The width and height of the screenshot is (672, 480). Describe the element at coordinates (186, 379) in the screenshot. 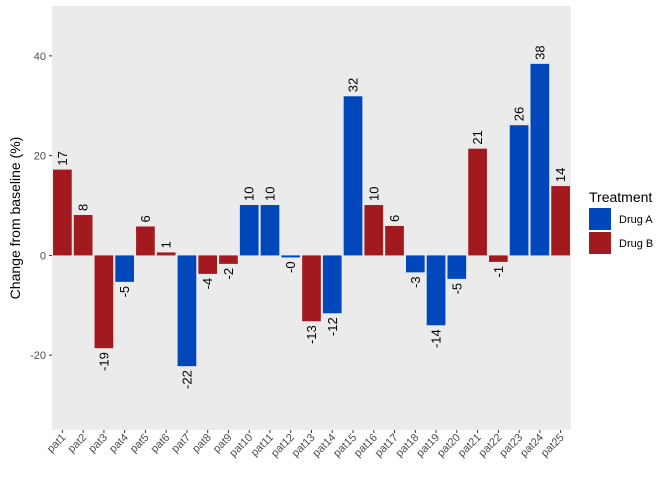

I see `data-label-pat7: -22` at that location.